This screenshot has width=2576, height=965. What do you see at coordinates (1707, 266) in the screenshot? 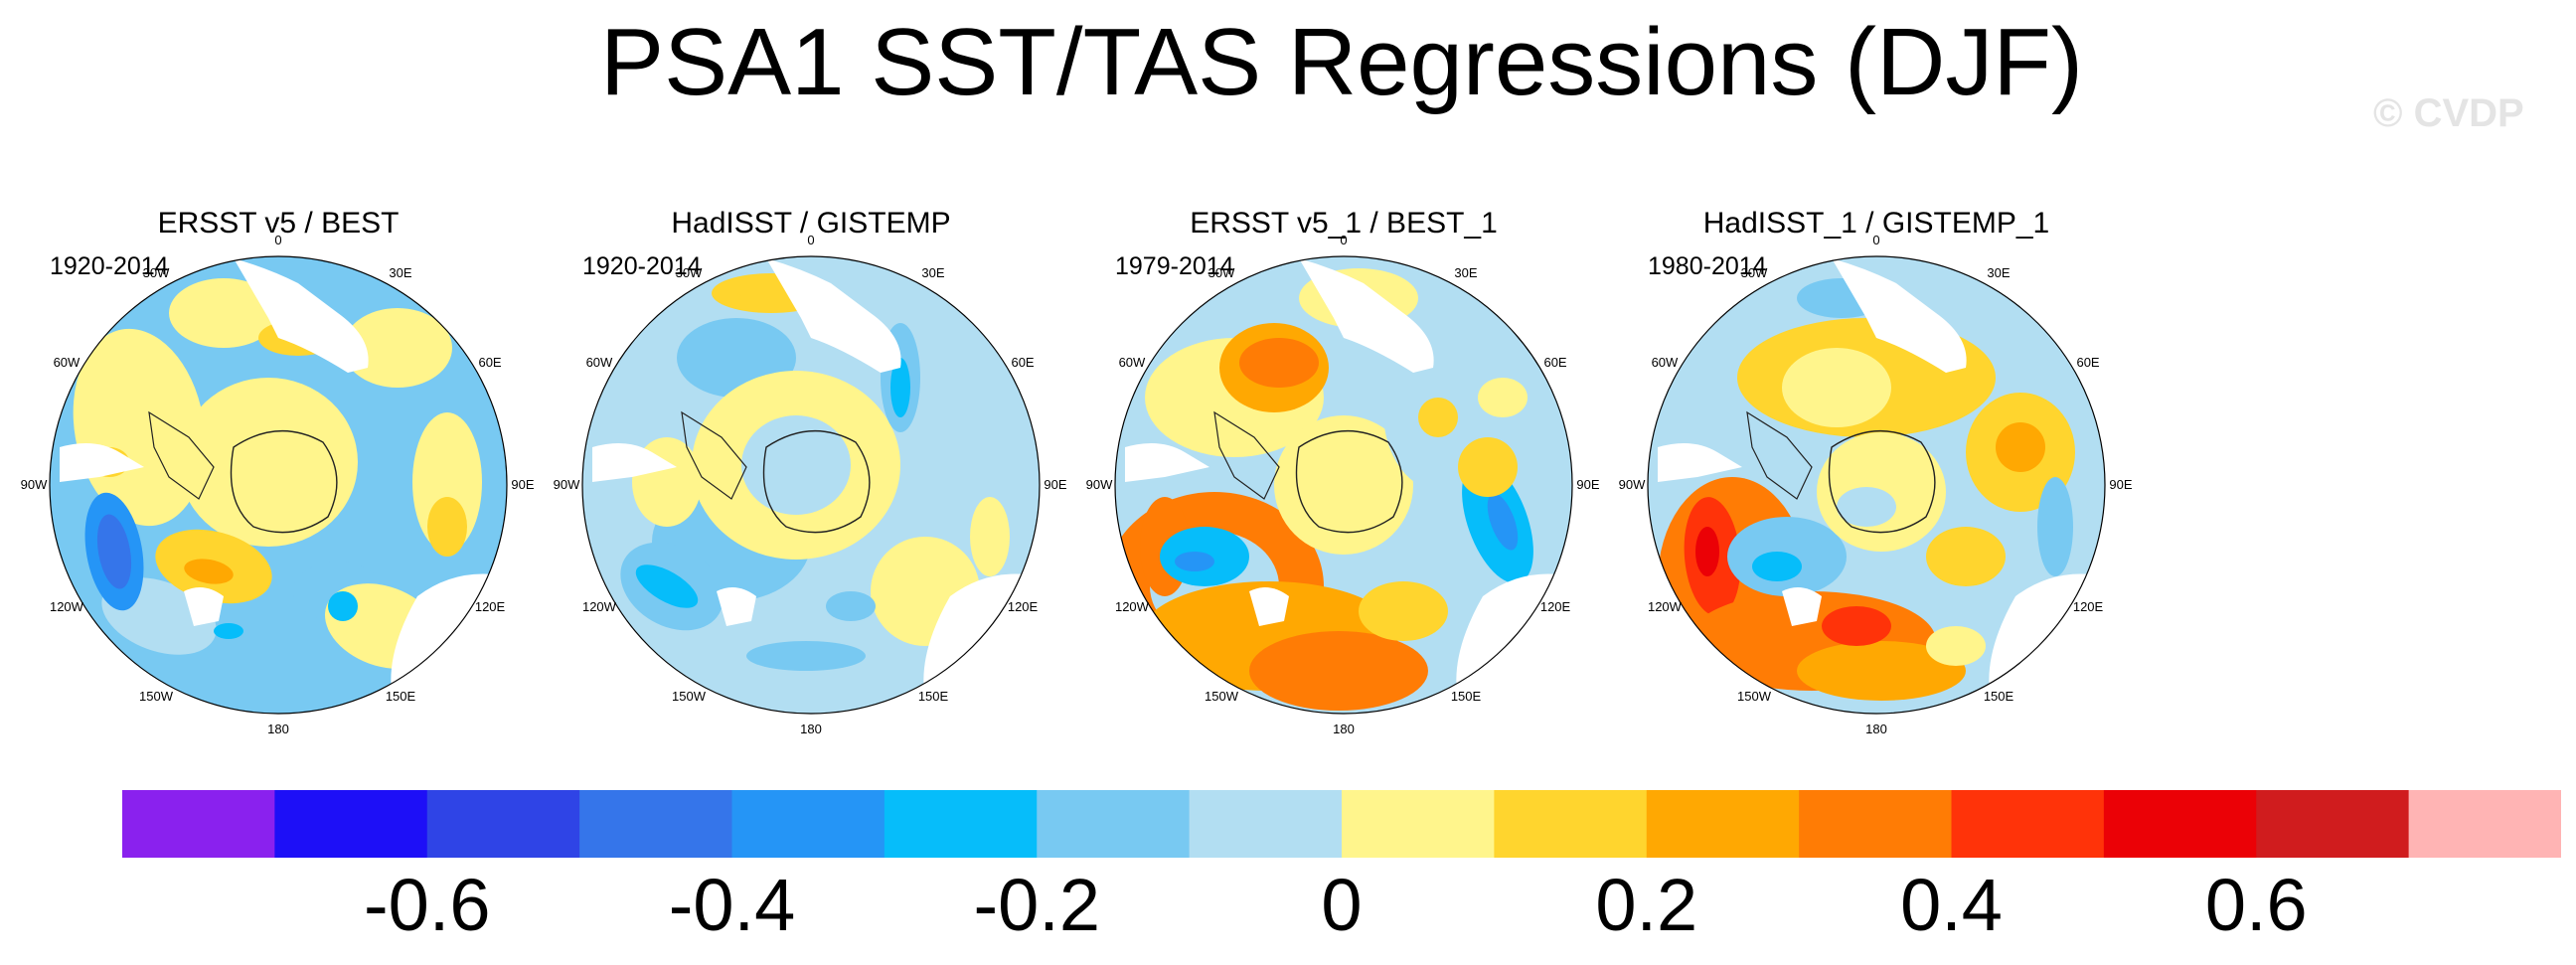
I see `panel-period: 1980-2014` at bounding box center [1707, 266].